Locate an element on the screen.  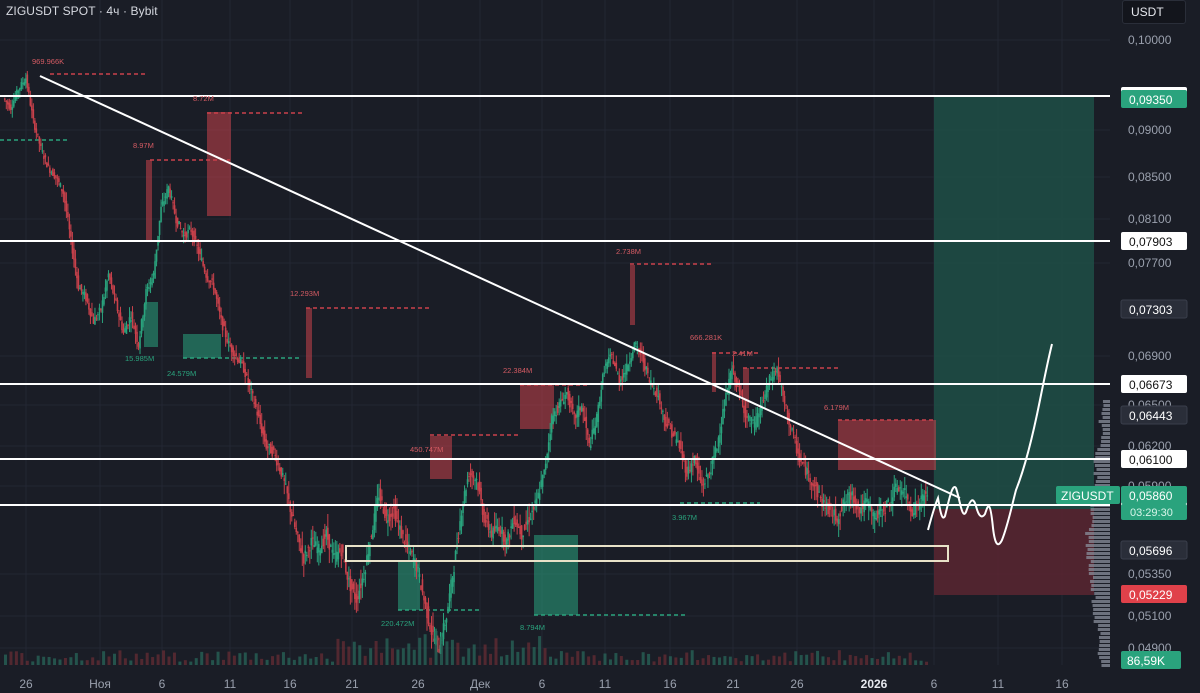
time-axis: 26 Ноя 6 11 16 21 26 Дек 6 11 16 21 26 2026 6 11 16 is located at coordinates (555, 682).